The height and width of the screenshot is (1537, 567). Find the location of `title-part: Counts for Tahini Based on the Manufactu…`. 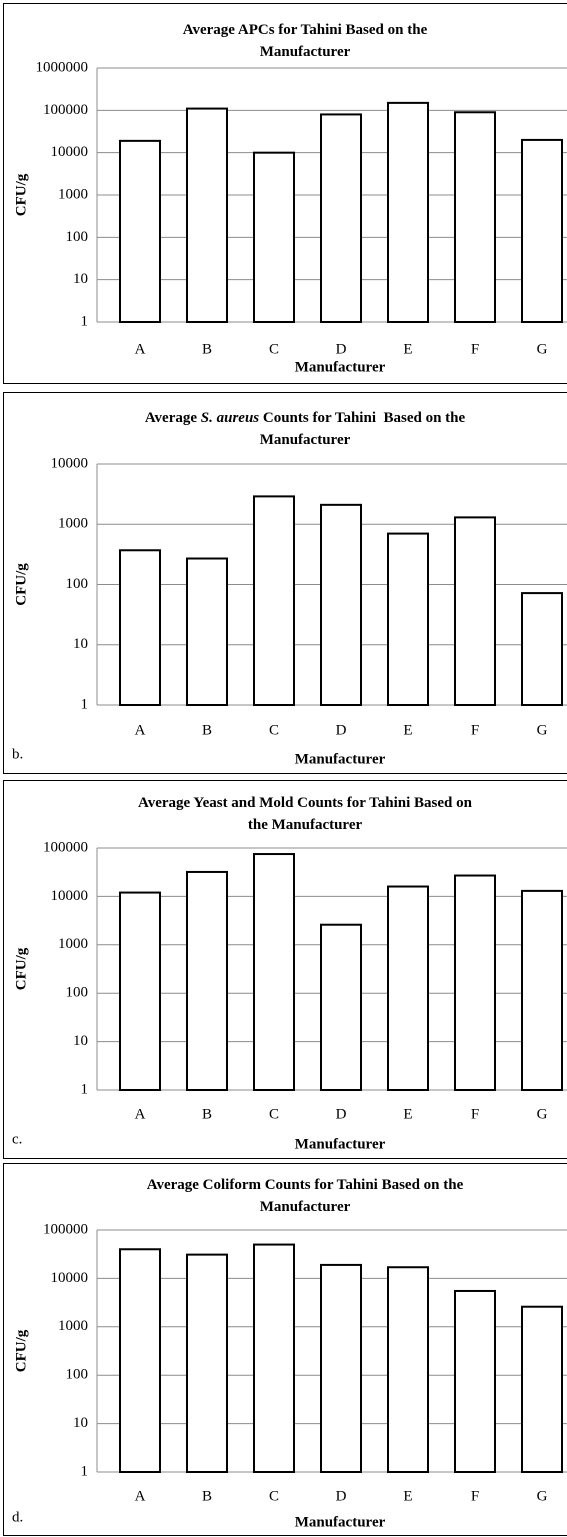

title-part: Counts for Tahini Based on the Manufactu… is located at coordinates (364, 429).